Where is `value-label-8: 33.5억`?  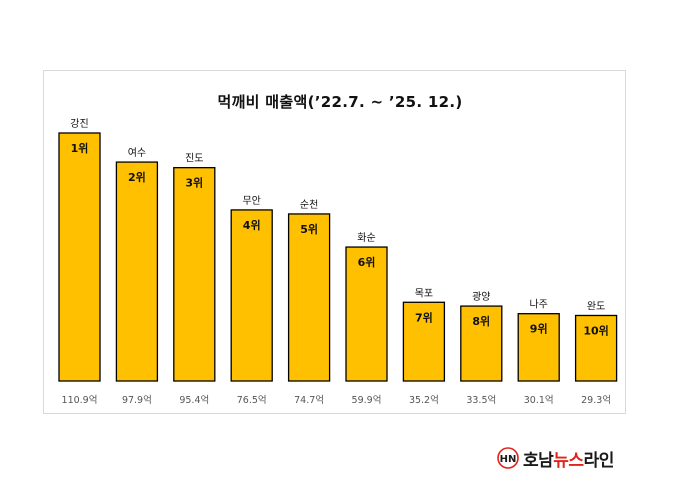
value-label-8: 33.5억 is located at coordinates (481, 400).